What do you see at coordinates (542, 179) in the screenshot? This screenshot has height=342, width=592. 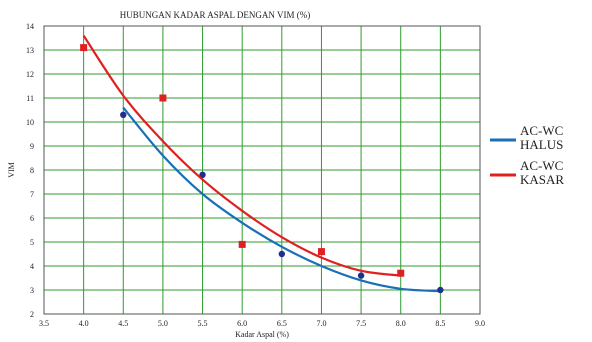 I see `legend-label-ac-wc-kasar: KASAR` at bounding box center [542, 179].